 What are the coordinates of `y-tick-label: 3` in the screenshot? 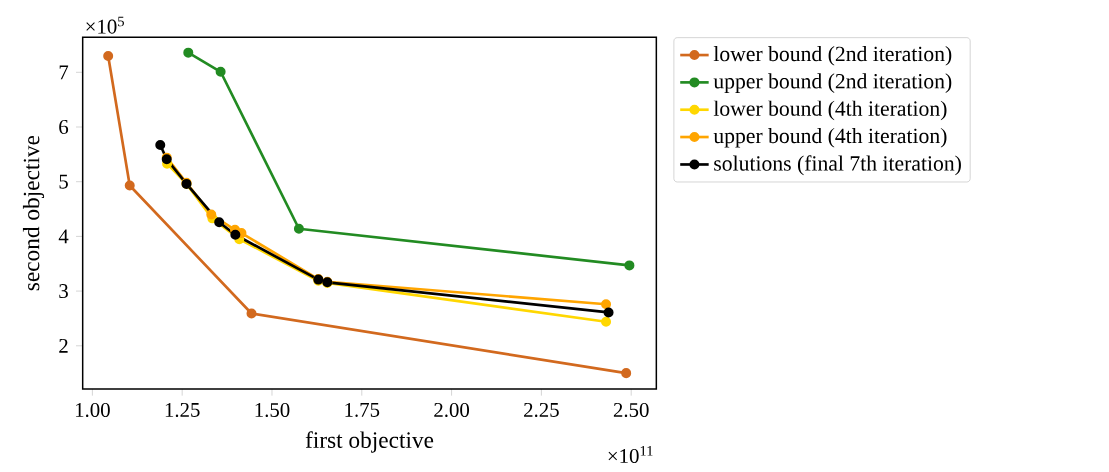 It's located at (63, 291).